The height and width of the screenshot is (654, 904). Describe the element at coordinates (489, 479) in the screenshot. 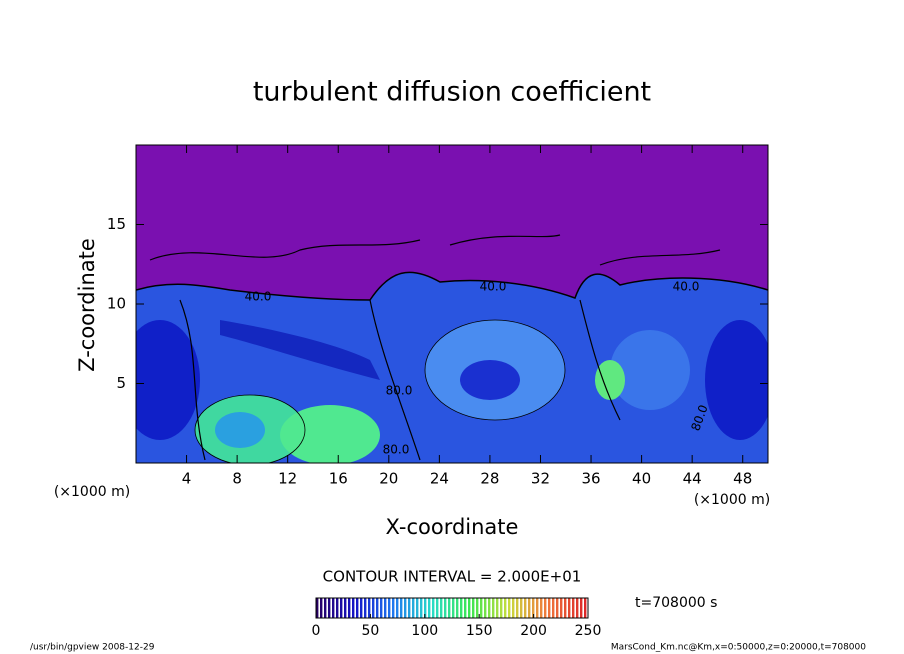

I see `x-tick-label: 28` at that location.